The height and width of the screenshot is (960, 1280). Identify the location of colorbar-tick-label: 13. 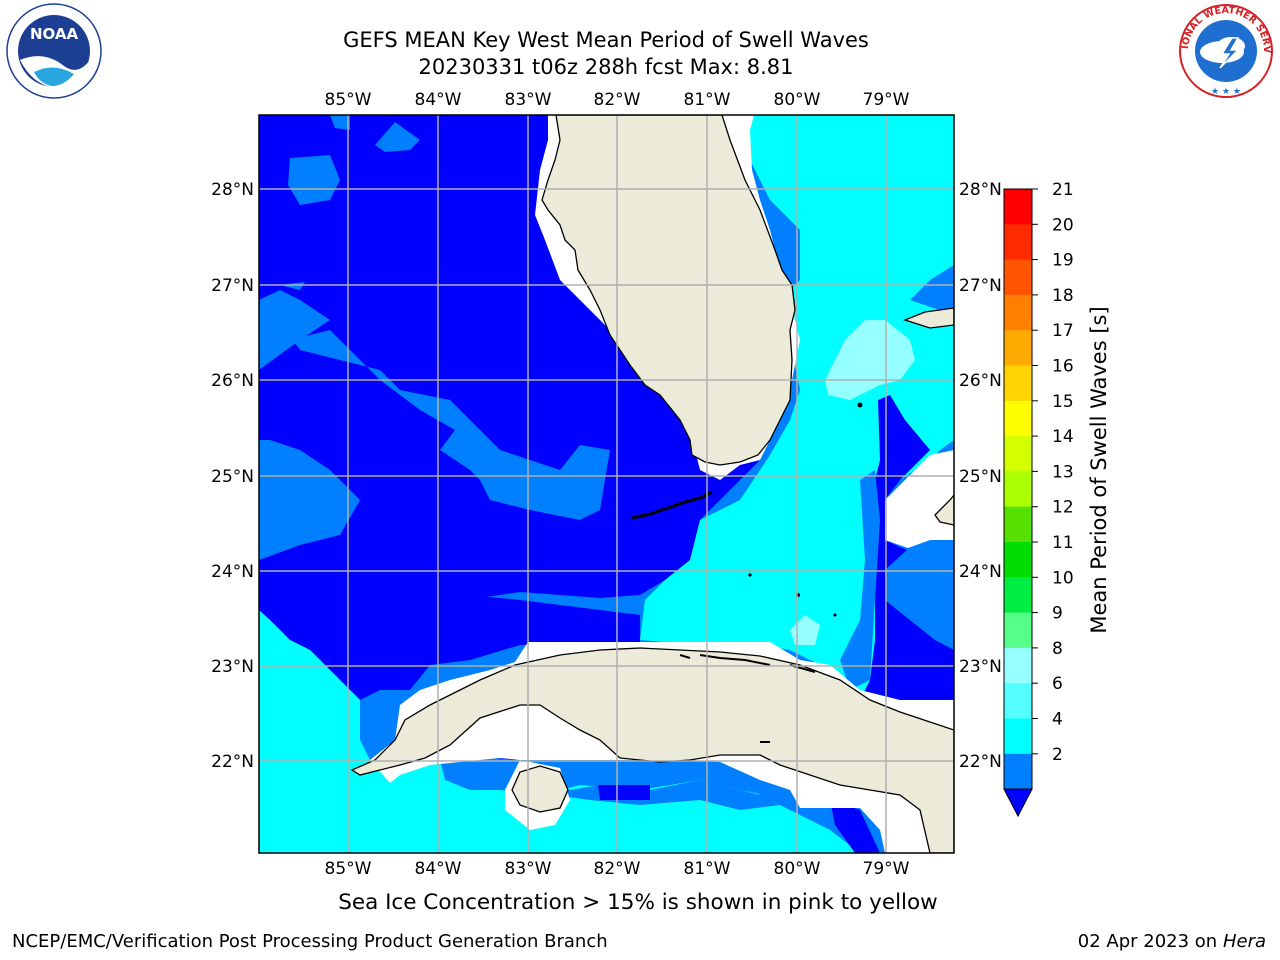
(1063, 472).